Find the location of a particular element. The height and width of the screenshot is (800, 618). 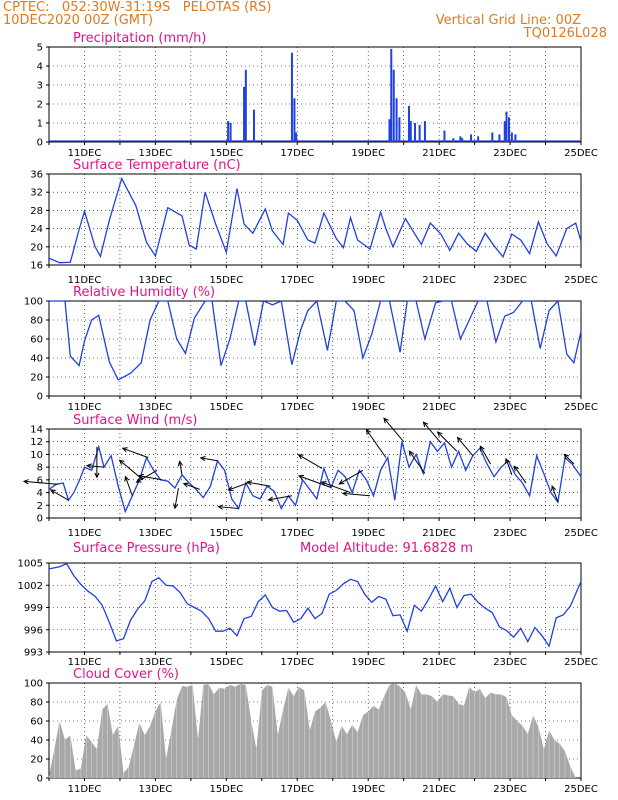

y-tick-label: 80 is located at coordinates (36, 321).